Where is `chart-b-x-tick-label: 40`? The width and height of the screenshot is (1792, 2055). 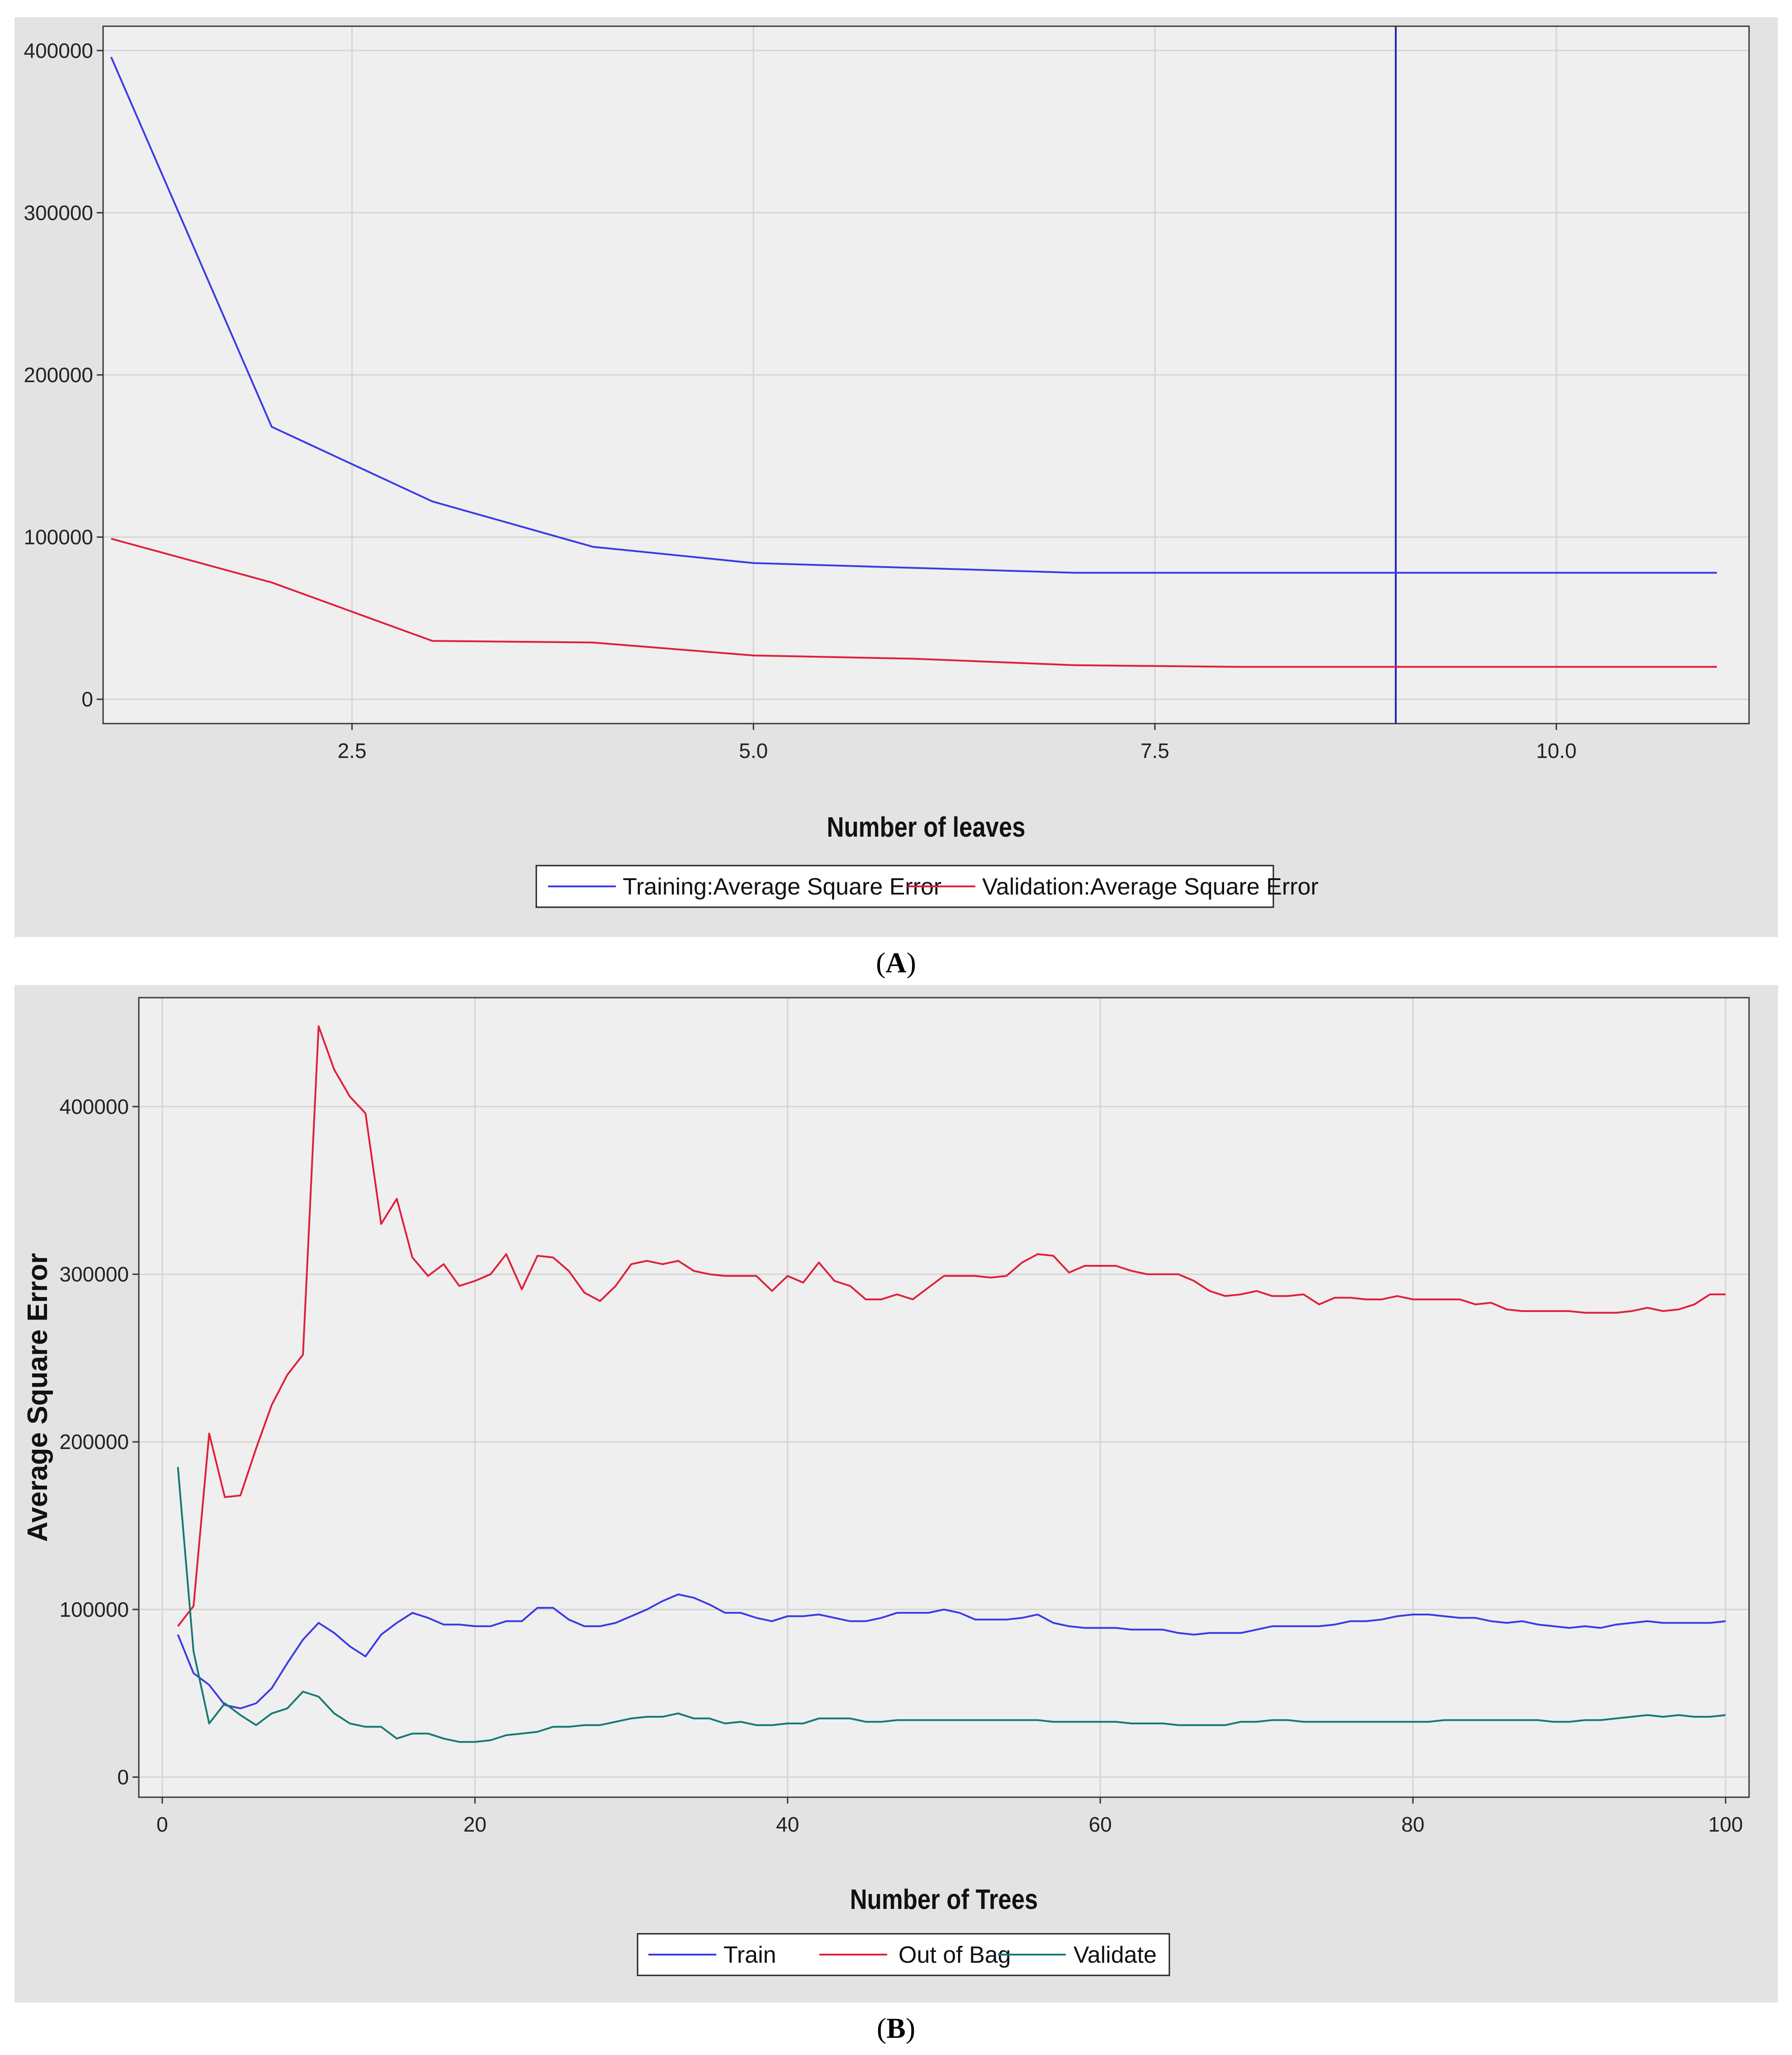 chart-b-x-tick-label: 40 is located at coordinates (787, 1824).